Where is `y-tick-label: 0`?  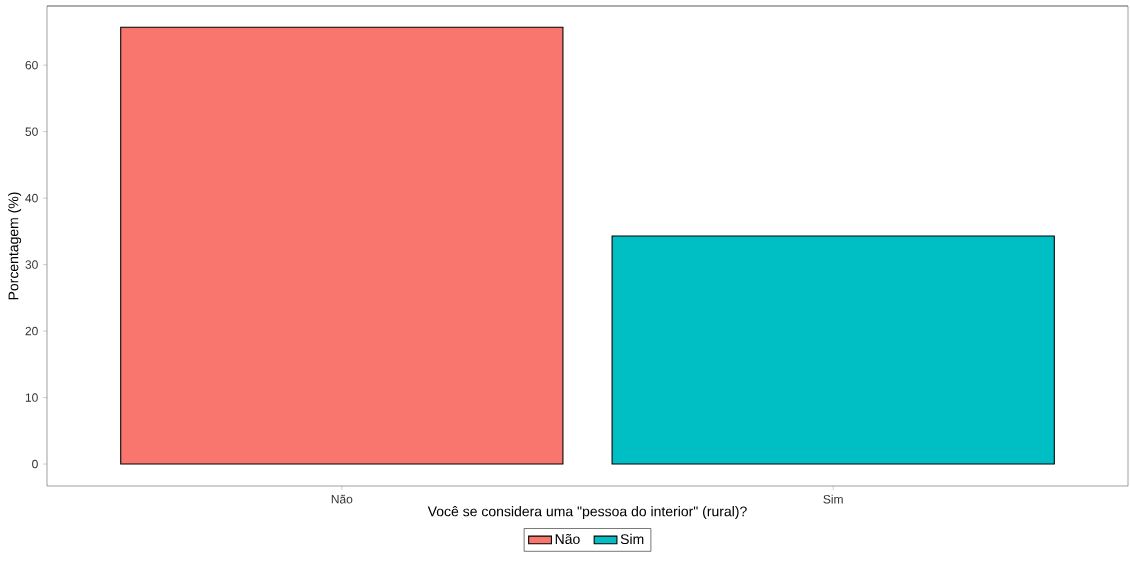 y-tick-label: 0 is located at coordinates (35, 464).